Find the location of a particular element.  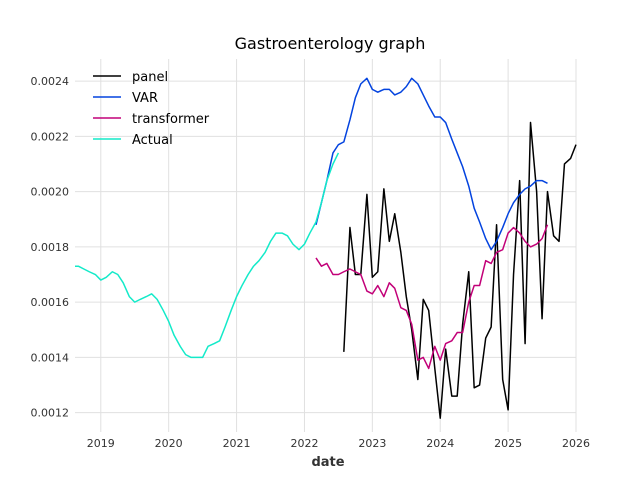

x-axis: 2019 2020 2021 2022 2023 2024 2025 2026 is located at coordinates (338, 443).